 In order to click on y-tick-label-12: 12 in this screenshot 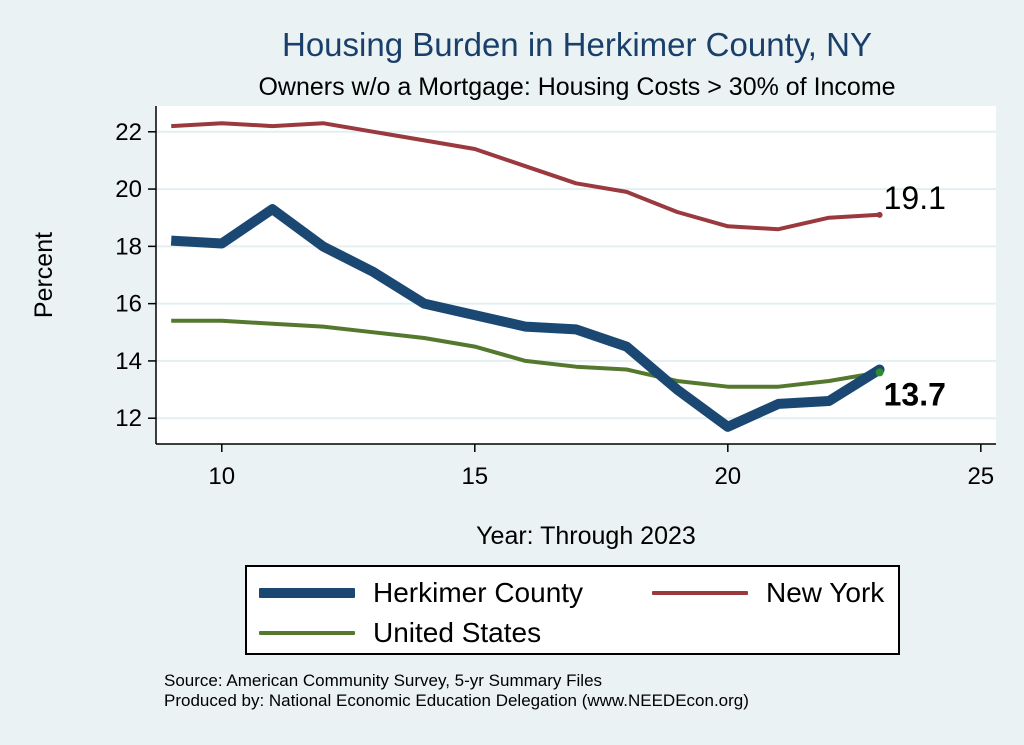, I will do `click(128, 418)`.